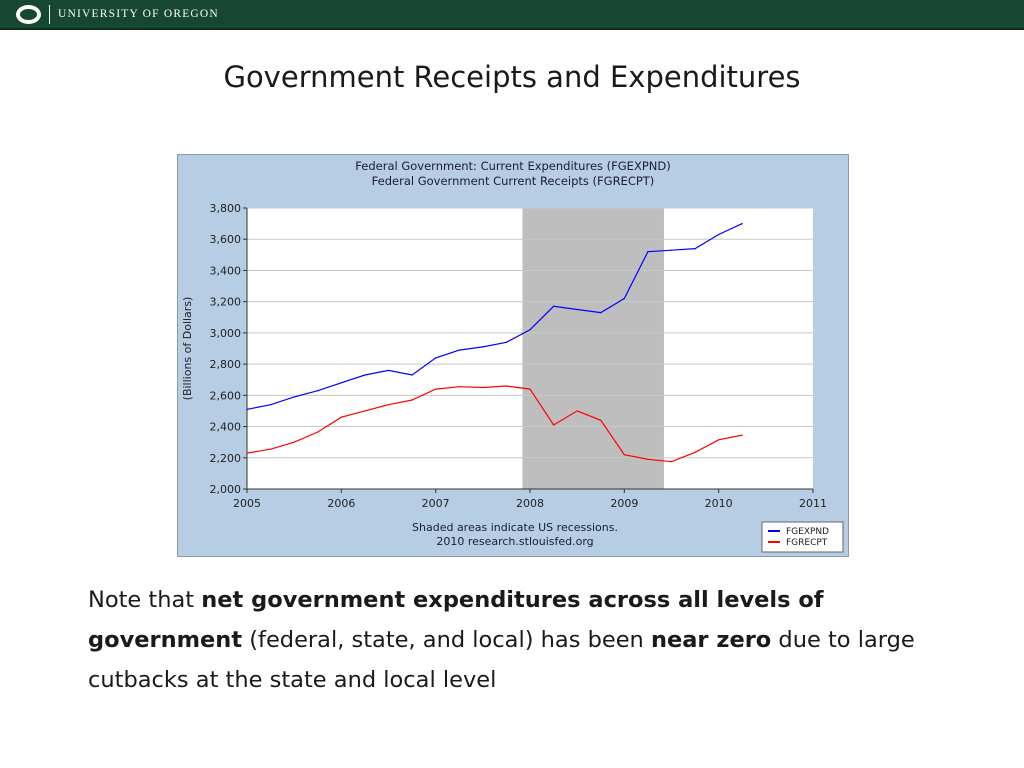  Describe the element at coordinates (341, 503) in the screenshot. I see `x-tick-label: 2006` at that location.